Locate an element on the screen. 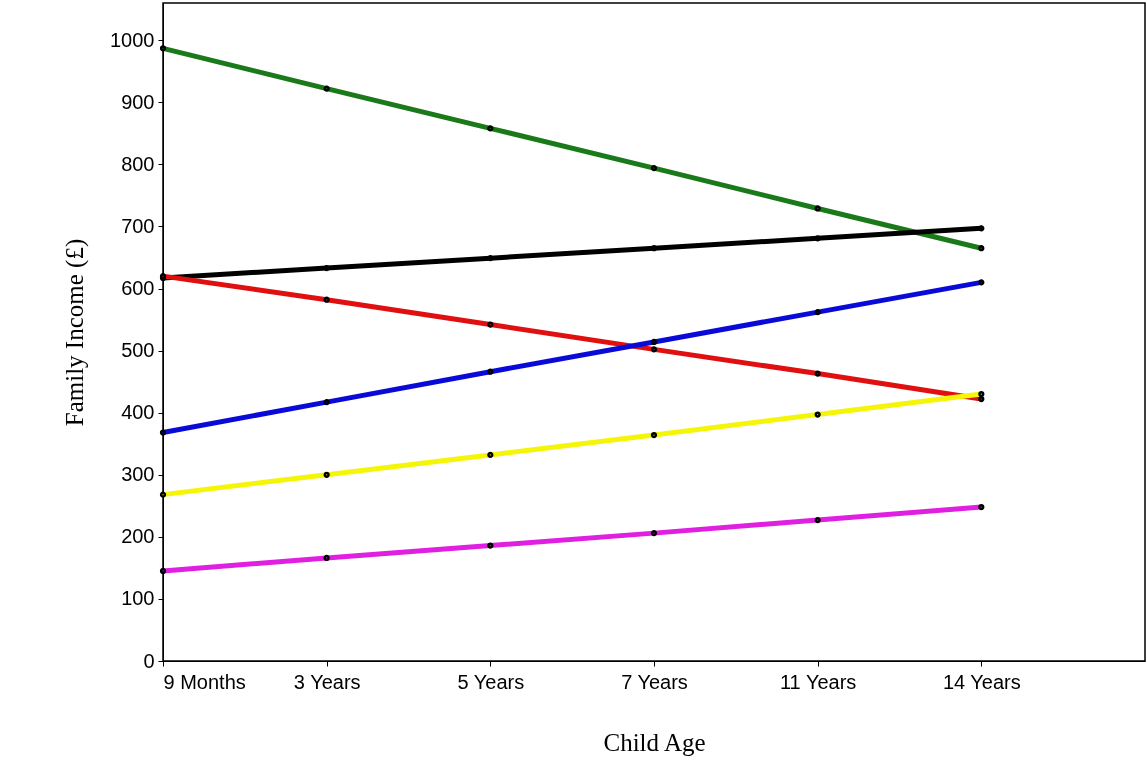 The width and height of the screenshot is (1147, 774). y-tick-label: 500 is located at coordinates (138, 350).